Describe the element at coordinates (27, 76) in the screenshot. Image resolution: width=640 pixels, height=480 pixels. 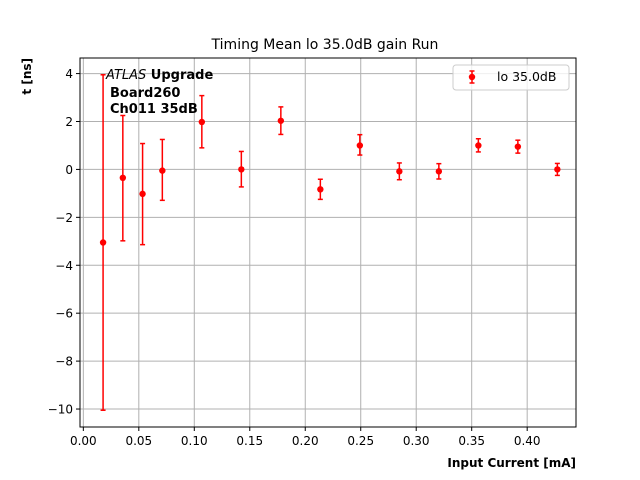
I see `y-axis-label: t [ns]` at that location.